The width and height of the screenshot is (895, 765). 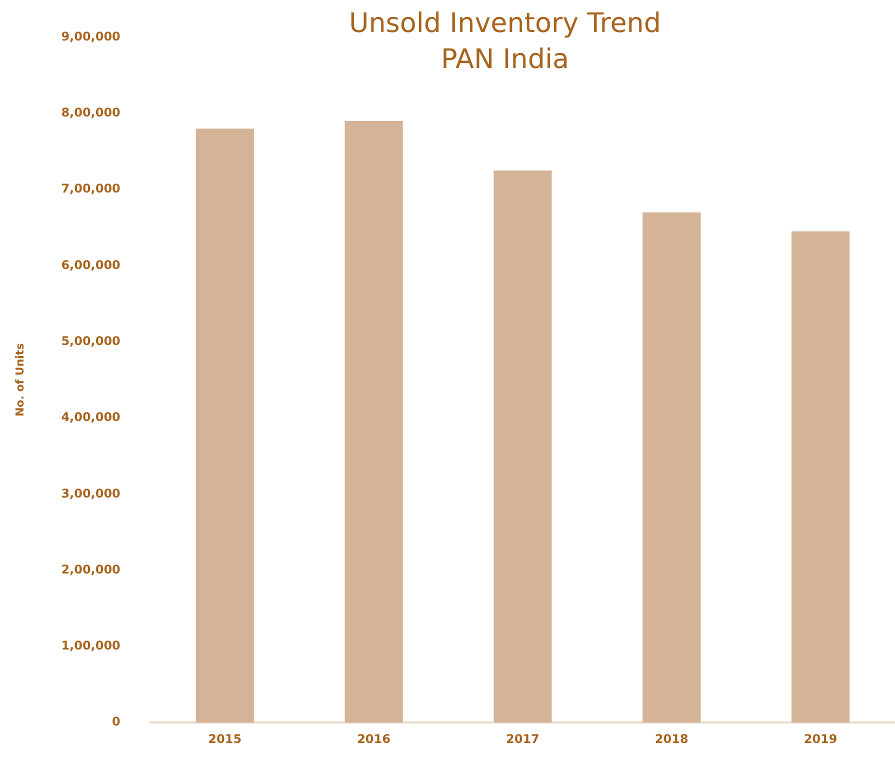 I want to click on x-tick-label: 2015, so click(x=225, y=739).